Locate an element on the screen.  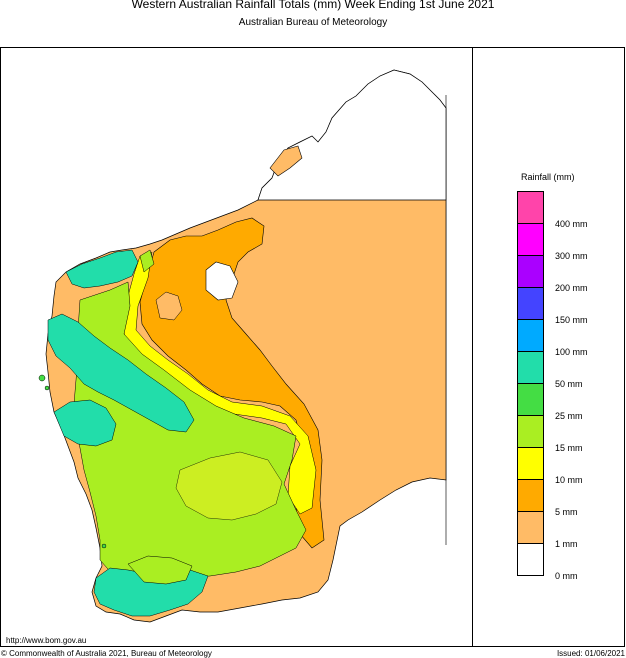
land-1mm-kimberley-patch is located at coordinates (286, 161).